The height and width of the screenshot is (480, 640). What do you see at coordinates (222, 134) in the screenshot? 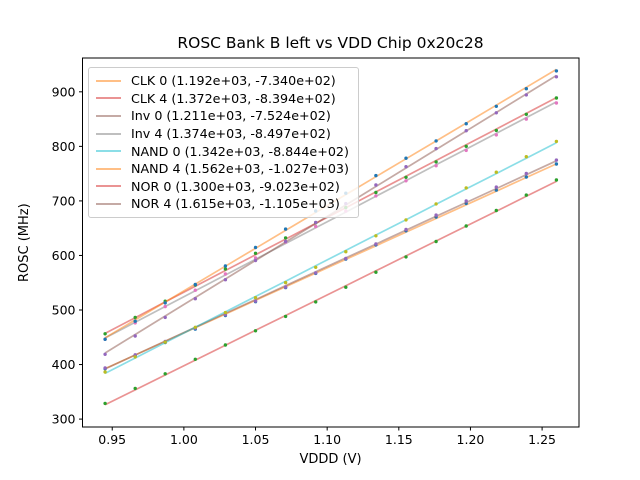
I see `legend-entry-inv-4: Inv 4 (1.374e+03, -8.497e+02)` at bounding box center [222, 134].